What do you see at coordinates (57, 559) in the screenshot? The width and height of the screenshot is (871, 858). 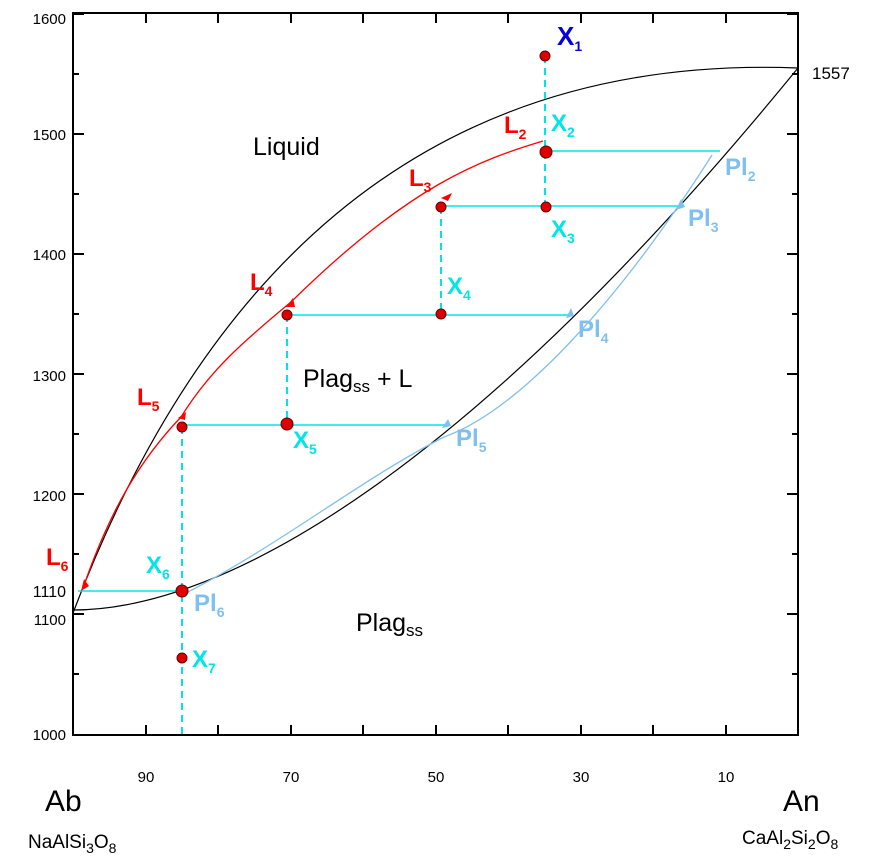 I see `label-l6: L6` at bounding box center [57, 559].